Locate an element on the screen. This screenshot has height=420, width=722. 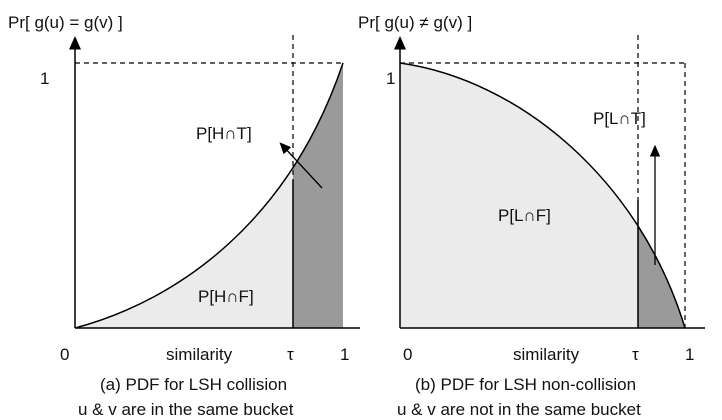
arrow is located at coordinates (301, 165).